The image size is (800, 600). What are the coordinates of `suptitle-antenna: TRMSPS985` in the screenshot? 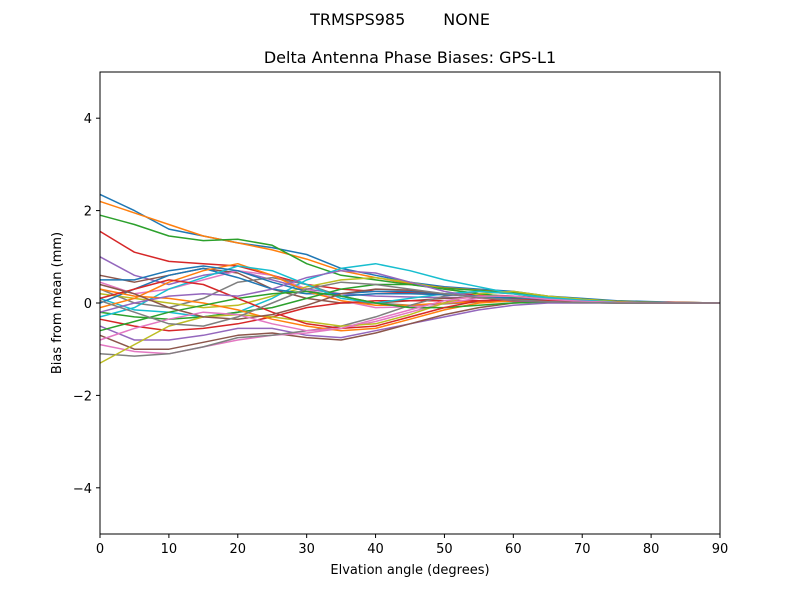 It's located at (358, 19).